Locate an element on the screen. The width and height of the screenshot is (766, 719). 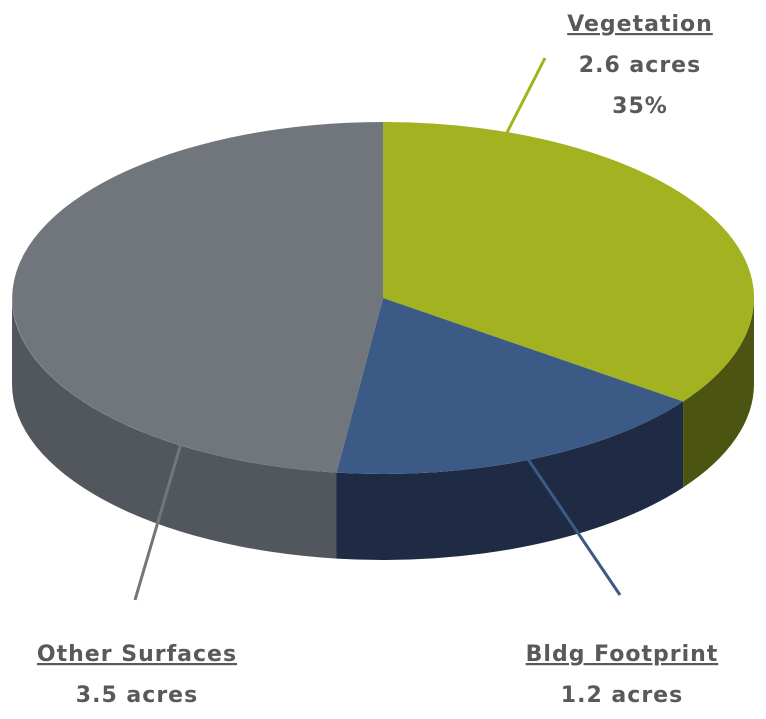
area-label: 3.5 acres is located at coordinates (137, 695).